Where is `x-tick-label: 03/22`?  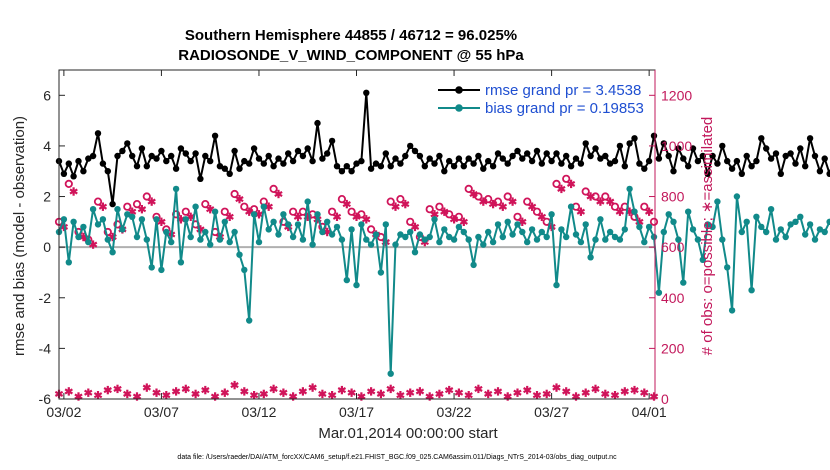
x-tick-label: 03/22 is located at coordinates (454, 412).